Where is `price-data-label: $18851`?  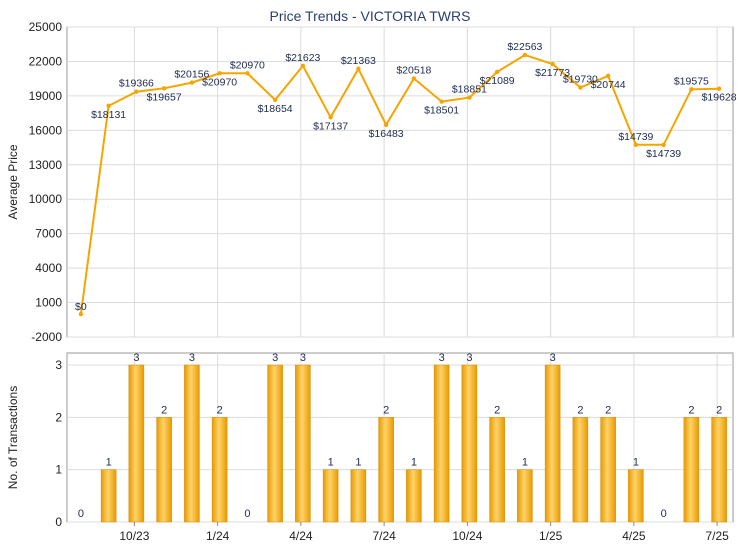
price-data-label: $18851 is located at coordinates (469, 90).